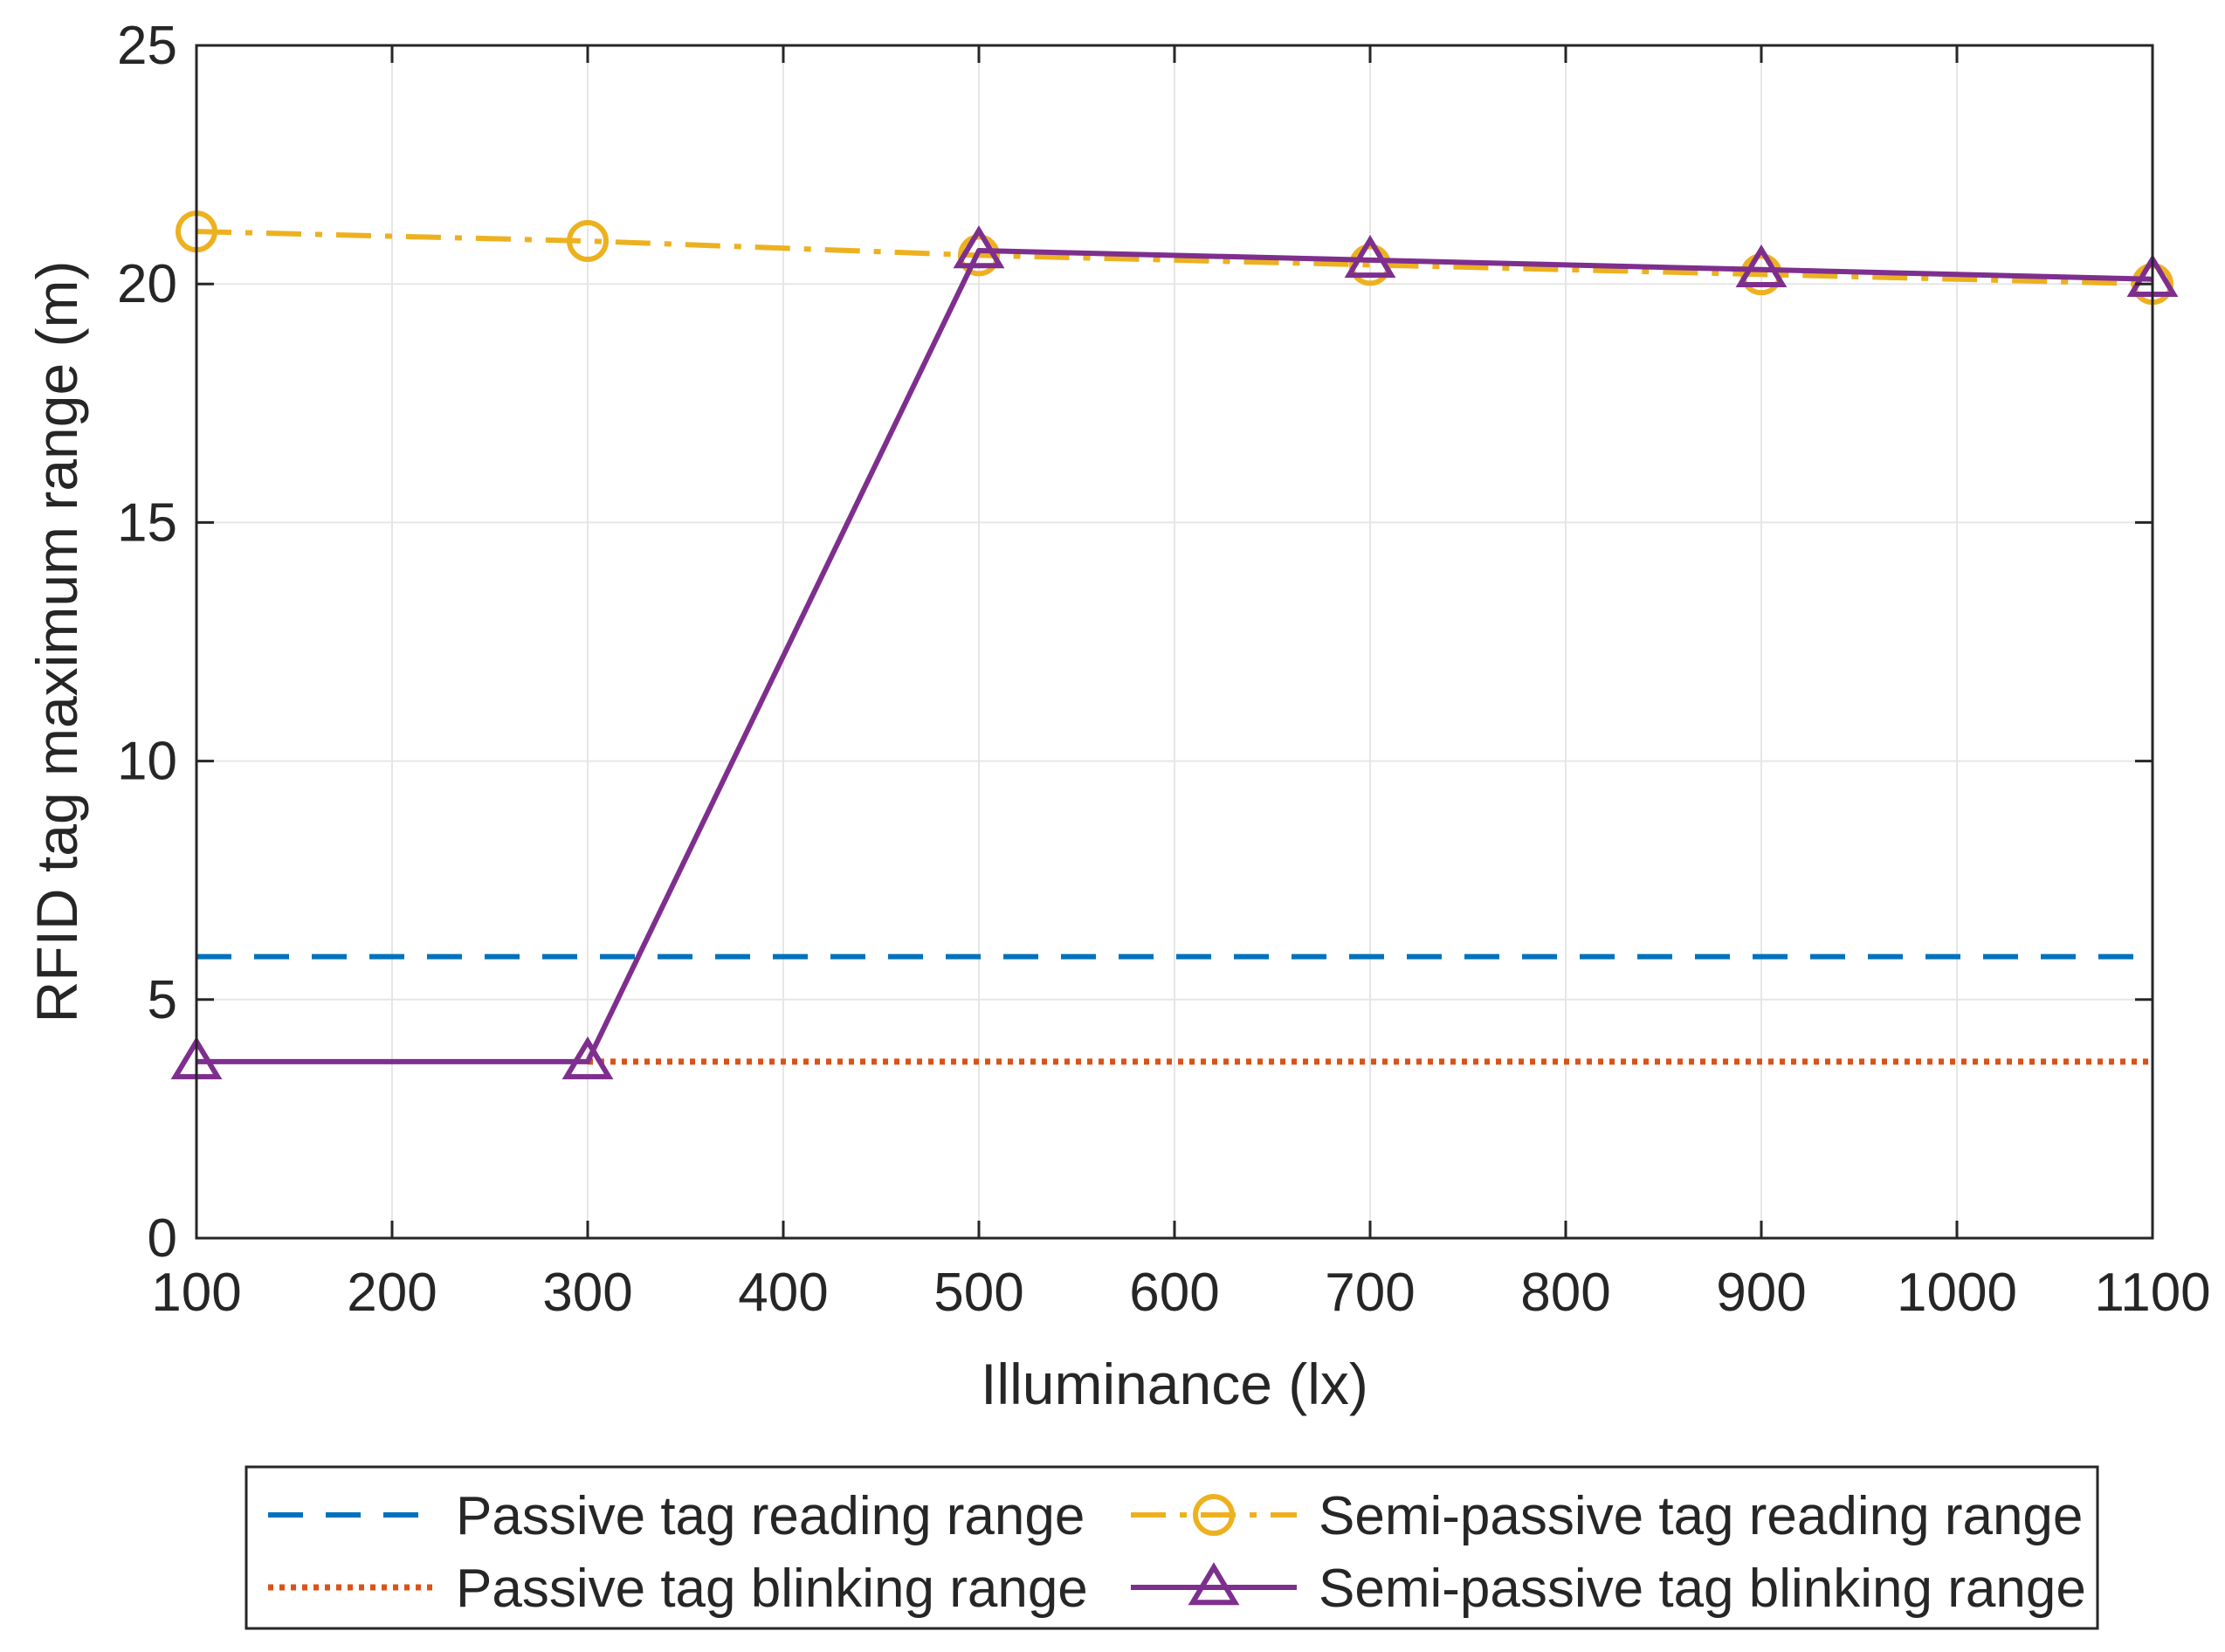 Image resolution: width=2225 pixels, height=1652 pixels. Describe the element at coordinates (1174, 1293) in the screenshot. I see `x-tick-label: 600` at that location.